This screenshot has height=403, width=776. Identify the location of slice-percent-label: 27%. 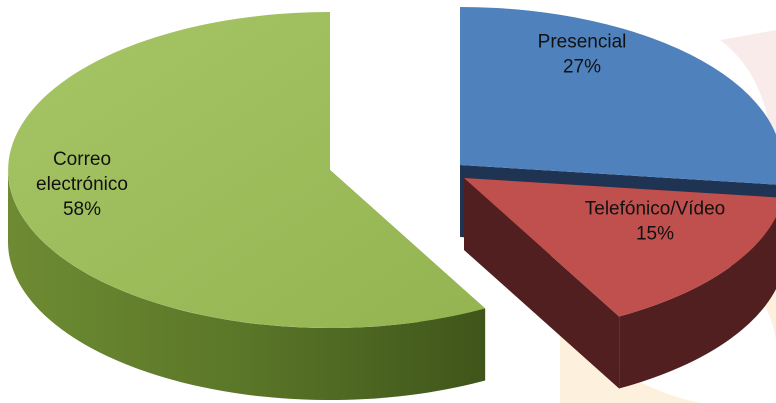
(582, 67).